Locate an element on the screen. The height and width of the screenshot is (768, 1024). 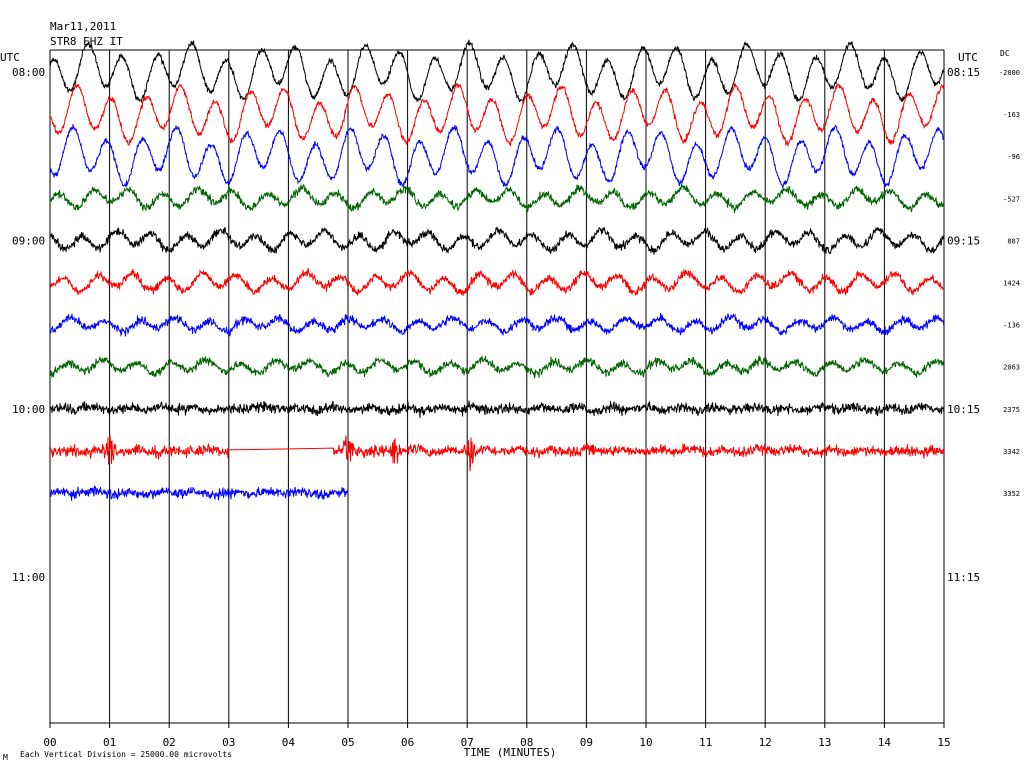
dc-value-label: 3342 is located at coordinates (1011, 452).